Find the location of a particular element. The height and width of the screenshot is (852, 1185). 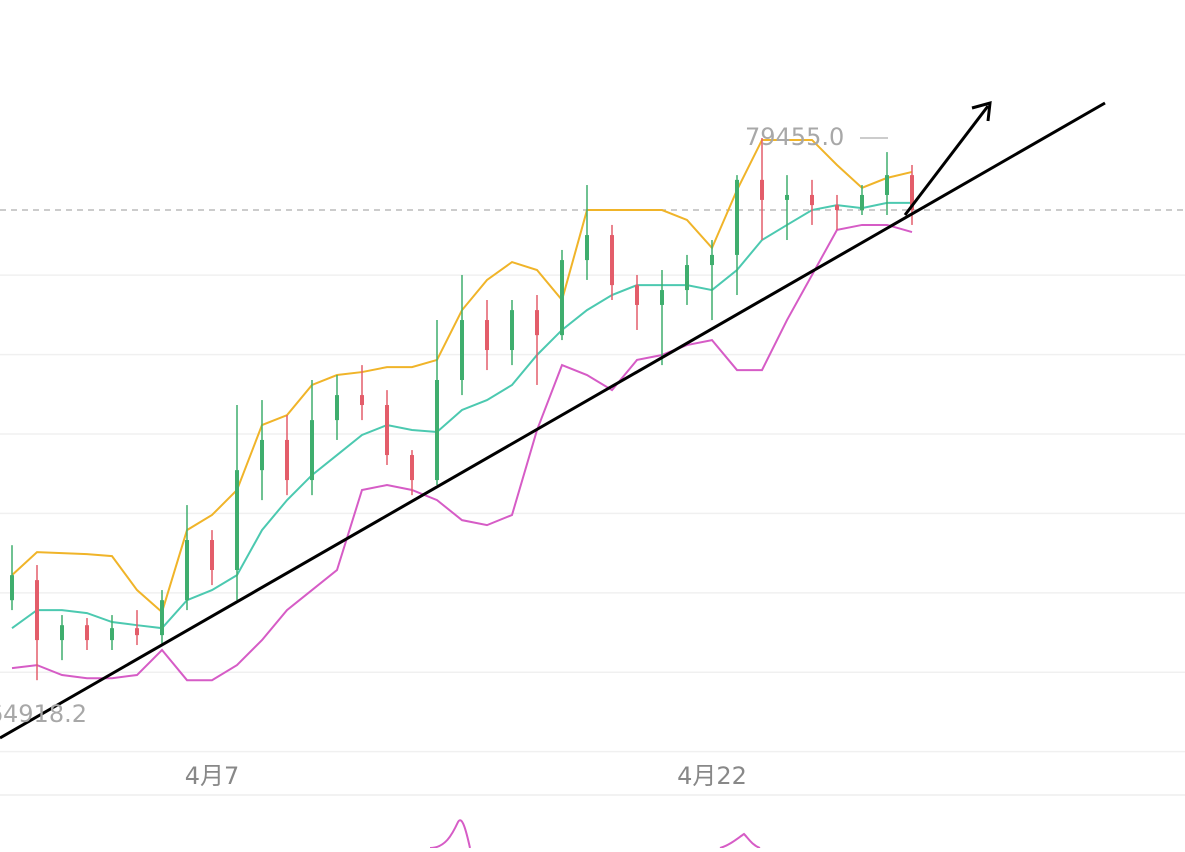

x-tick-label: 4月7 is located at coordinates (212, 776).